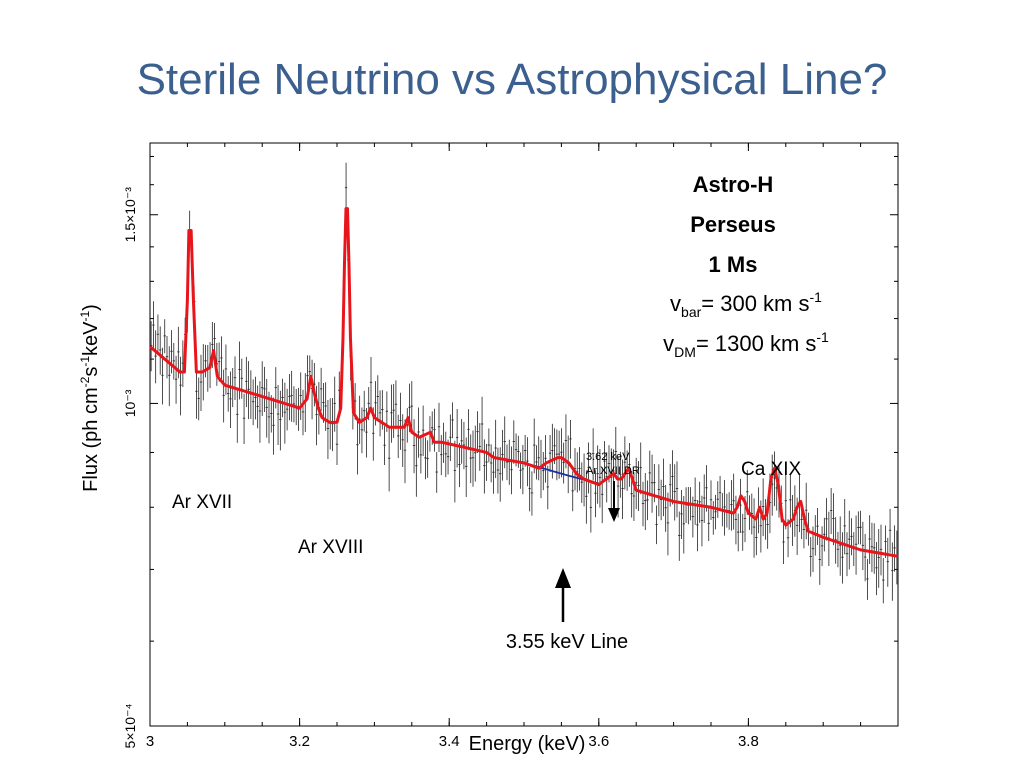 The height and width of the screenshot is (768, 1024). Describe the element at coordinates (668, 343) in the screenshot. I see `v-dm-symbol: v` at that location.